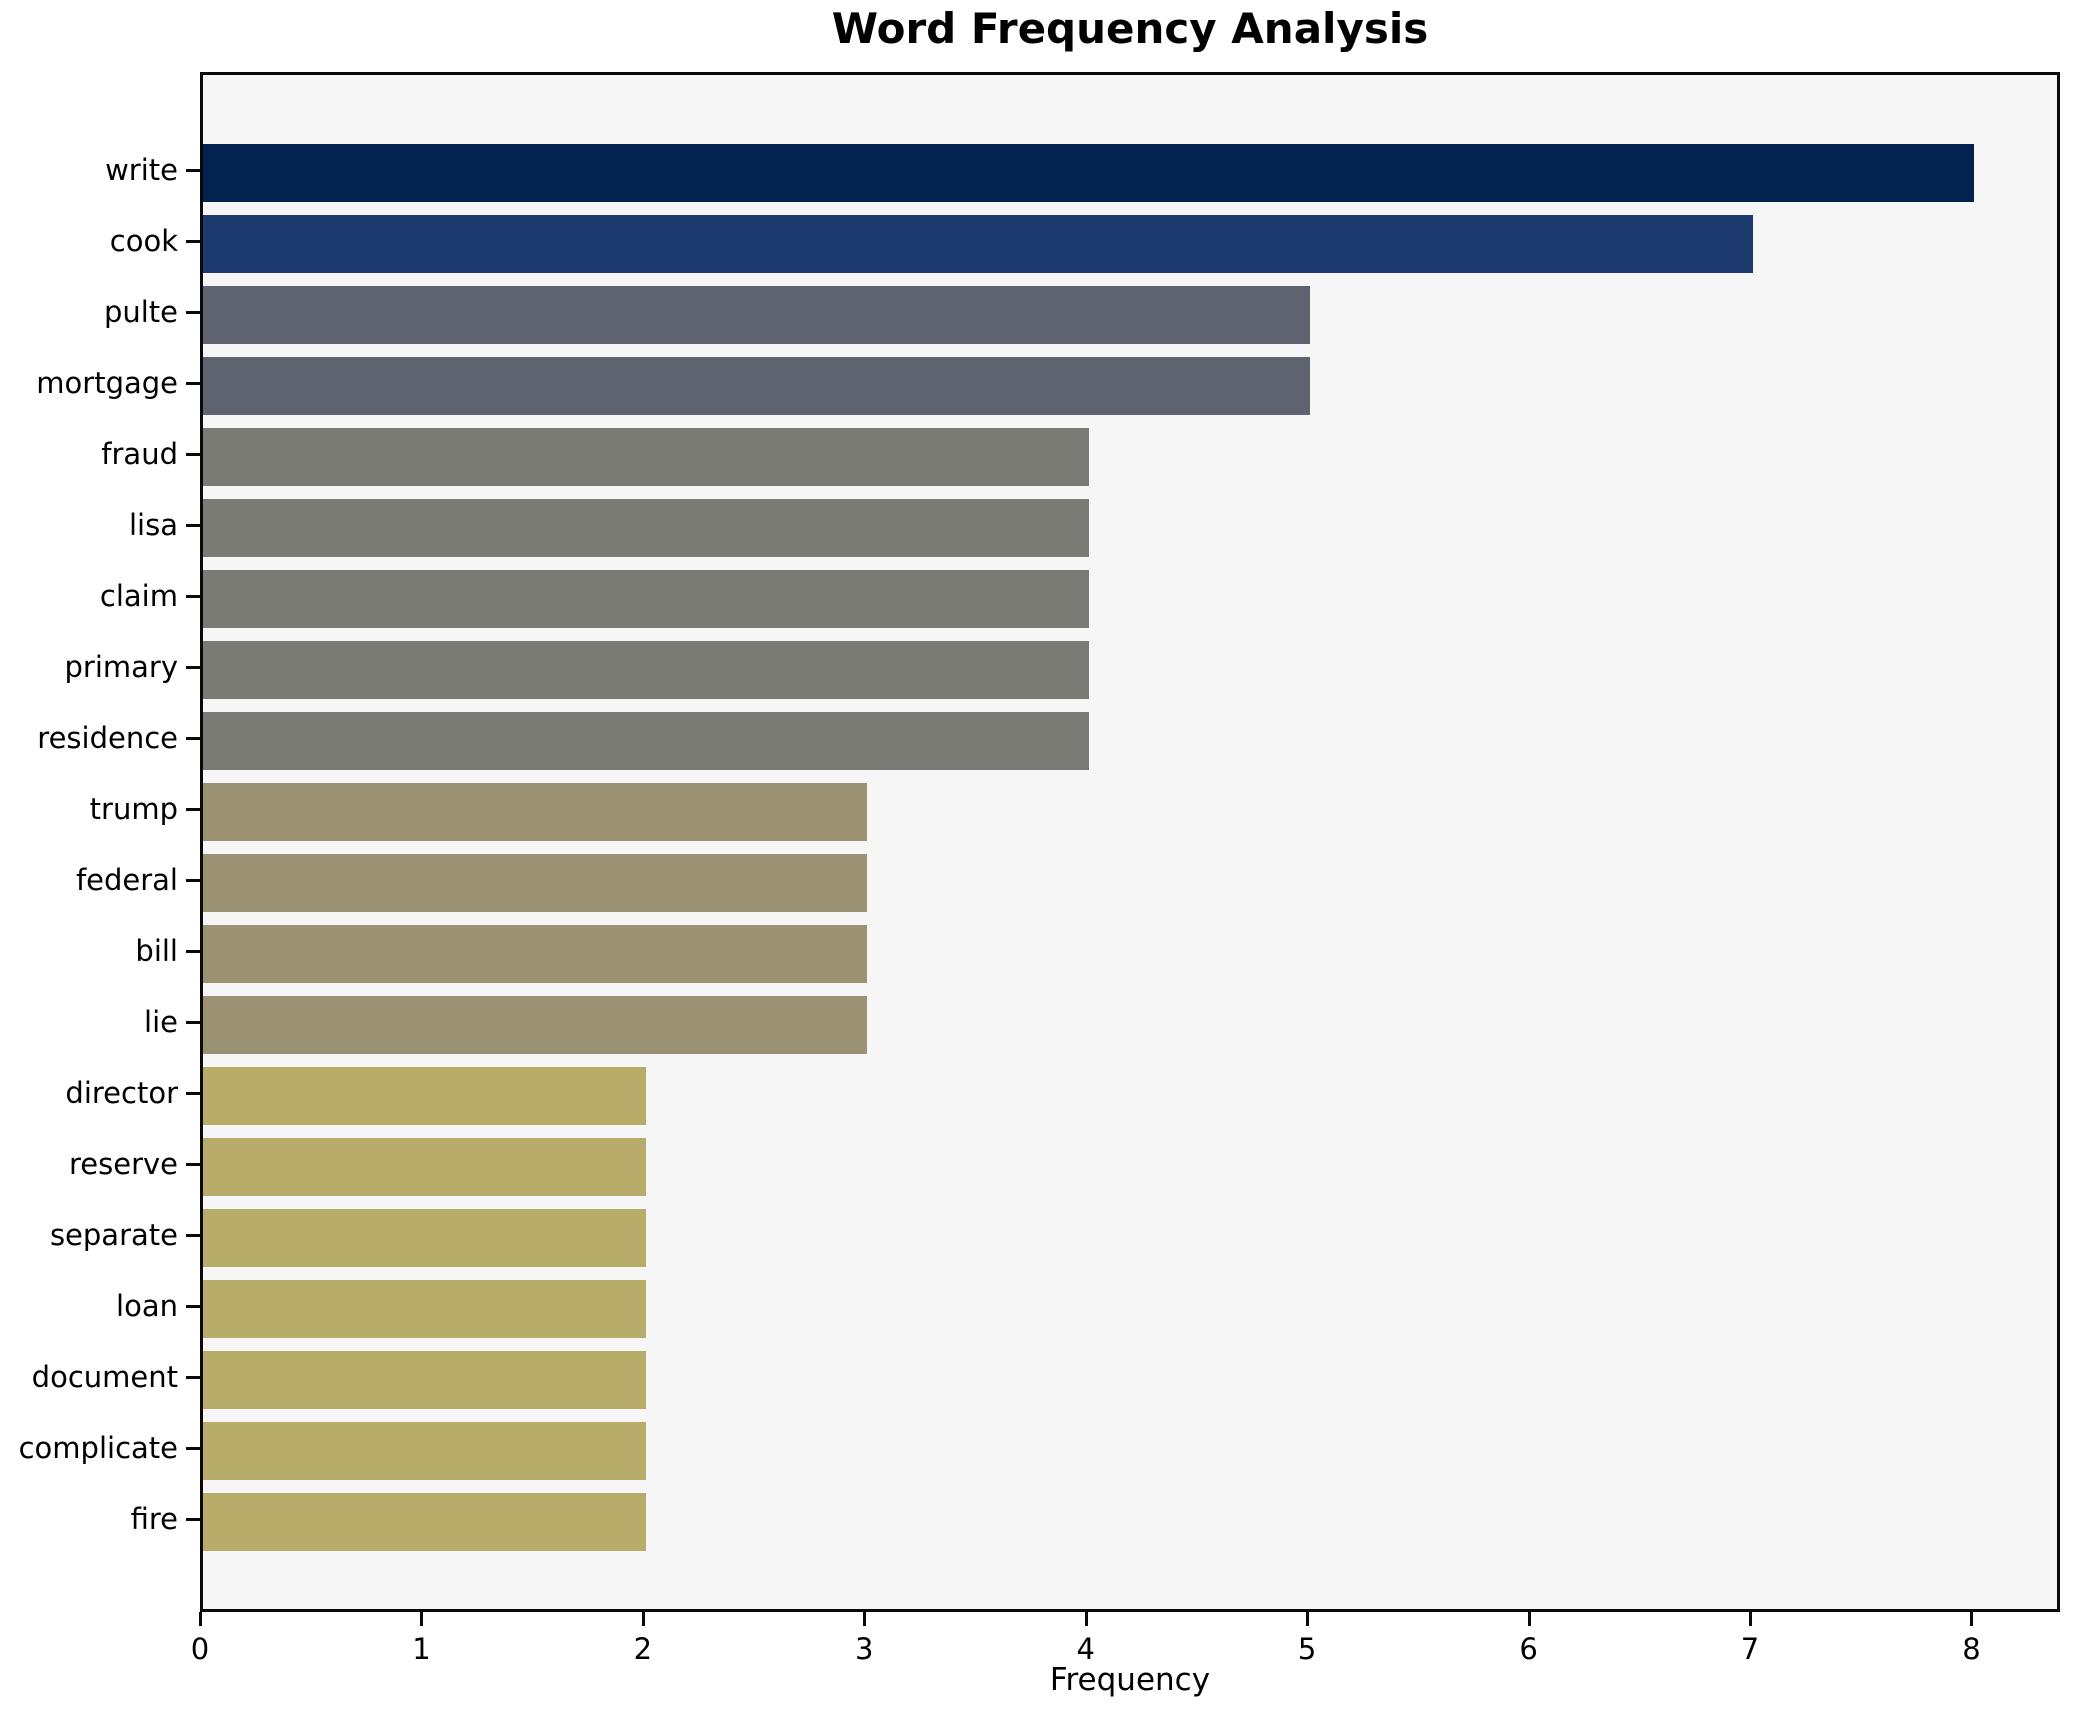  I want to click on y-tick-label-lie: lie, so click(161, 1022).